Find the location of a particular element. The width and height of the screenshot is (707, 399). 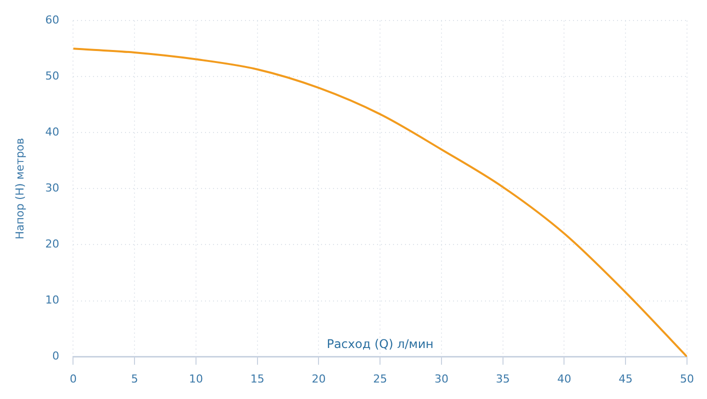

y-tick-label: 50 is located at coordinates (52, 75).